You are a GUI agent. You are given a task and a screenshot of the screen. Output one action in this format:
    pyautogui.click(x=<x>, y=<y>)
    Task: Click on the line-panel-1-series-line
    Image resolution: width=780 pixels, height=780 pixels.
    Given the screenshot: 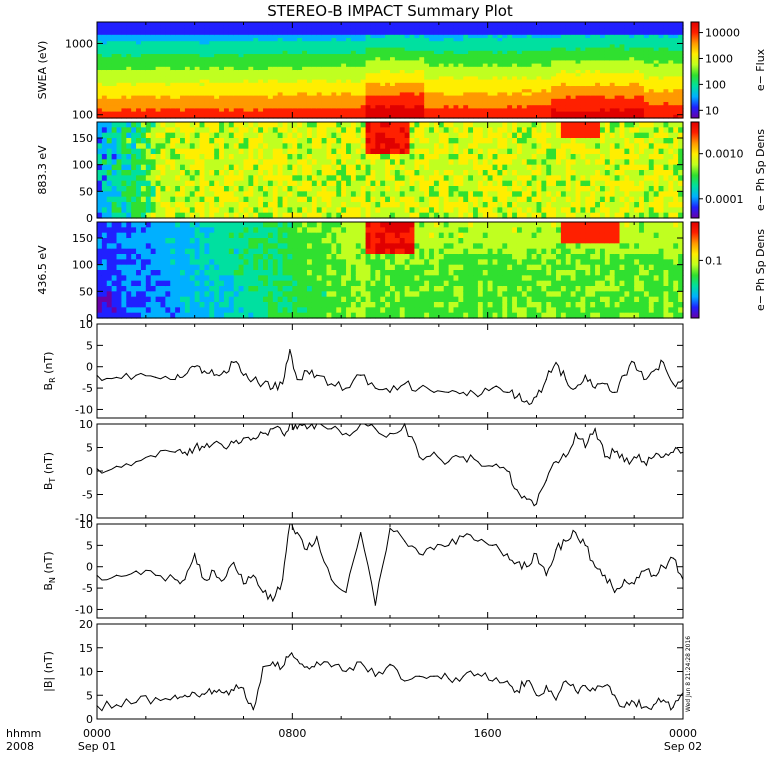 What is the action you would take?
    pyautogui.click(x=390, y=377)
    